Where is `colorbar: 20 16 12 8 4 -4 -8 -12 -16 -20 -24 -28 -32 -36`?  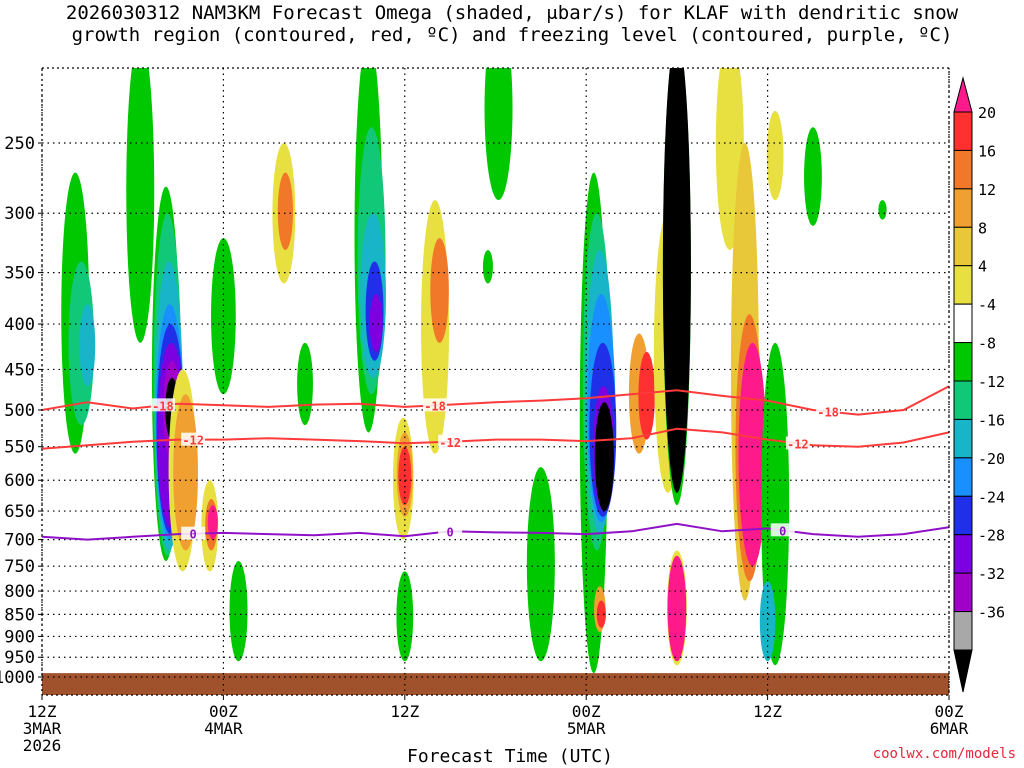 colorbar: 20 16 12 8 4 -4 -8 -12 -16 -20 -24 -28 -32 -36 is located at coordinates (979, 384).